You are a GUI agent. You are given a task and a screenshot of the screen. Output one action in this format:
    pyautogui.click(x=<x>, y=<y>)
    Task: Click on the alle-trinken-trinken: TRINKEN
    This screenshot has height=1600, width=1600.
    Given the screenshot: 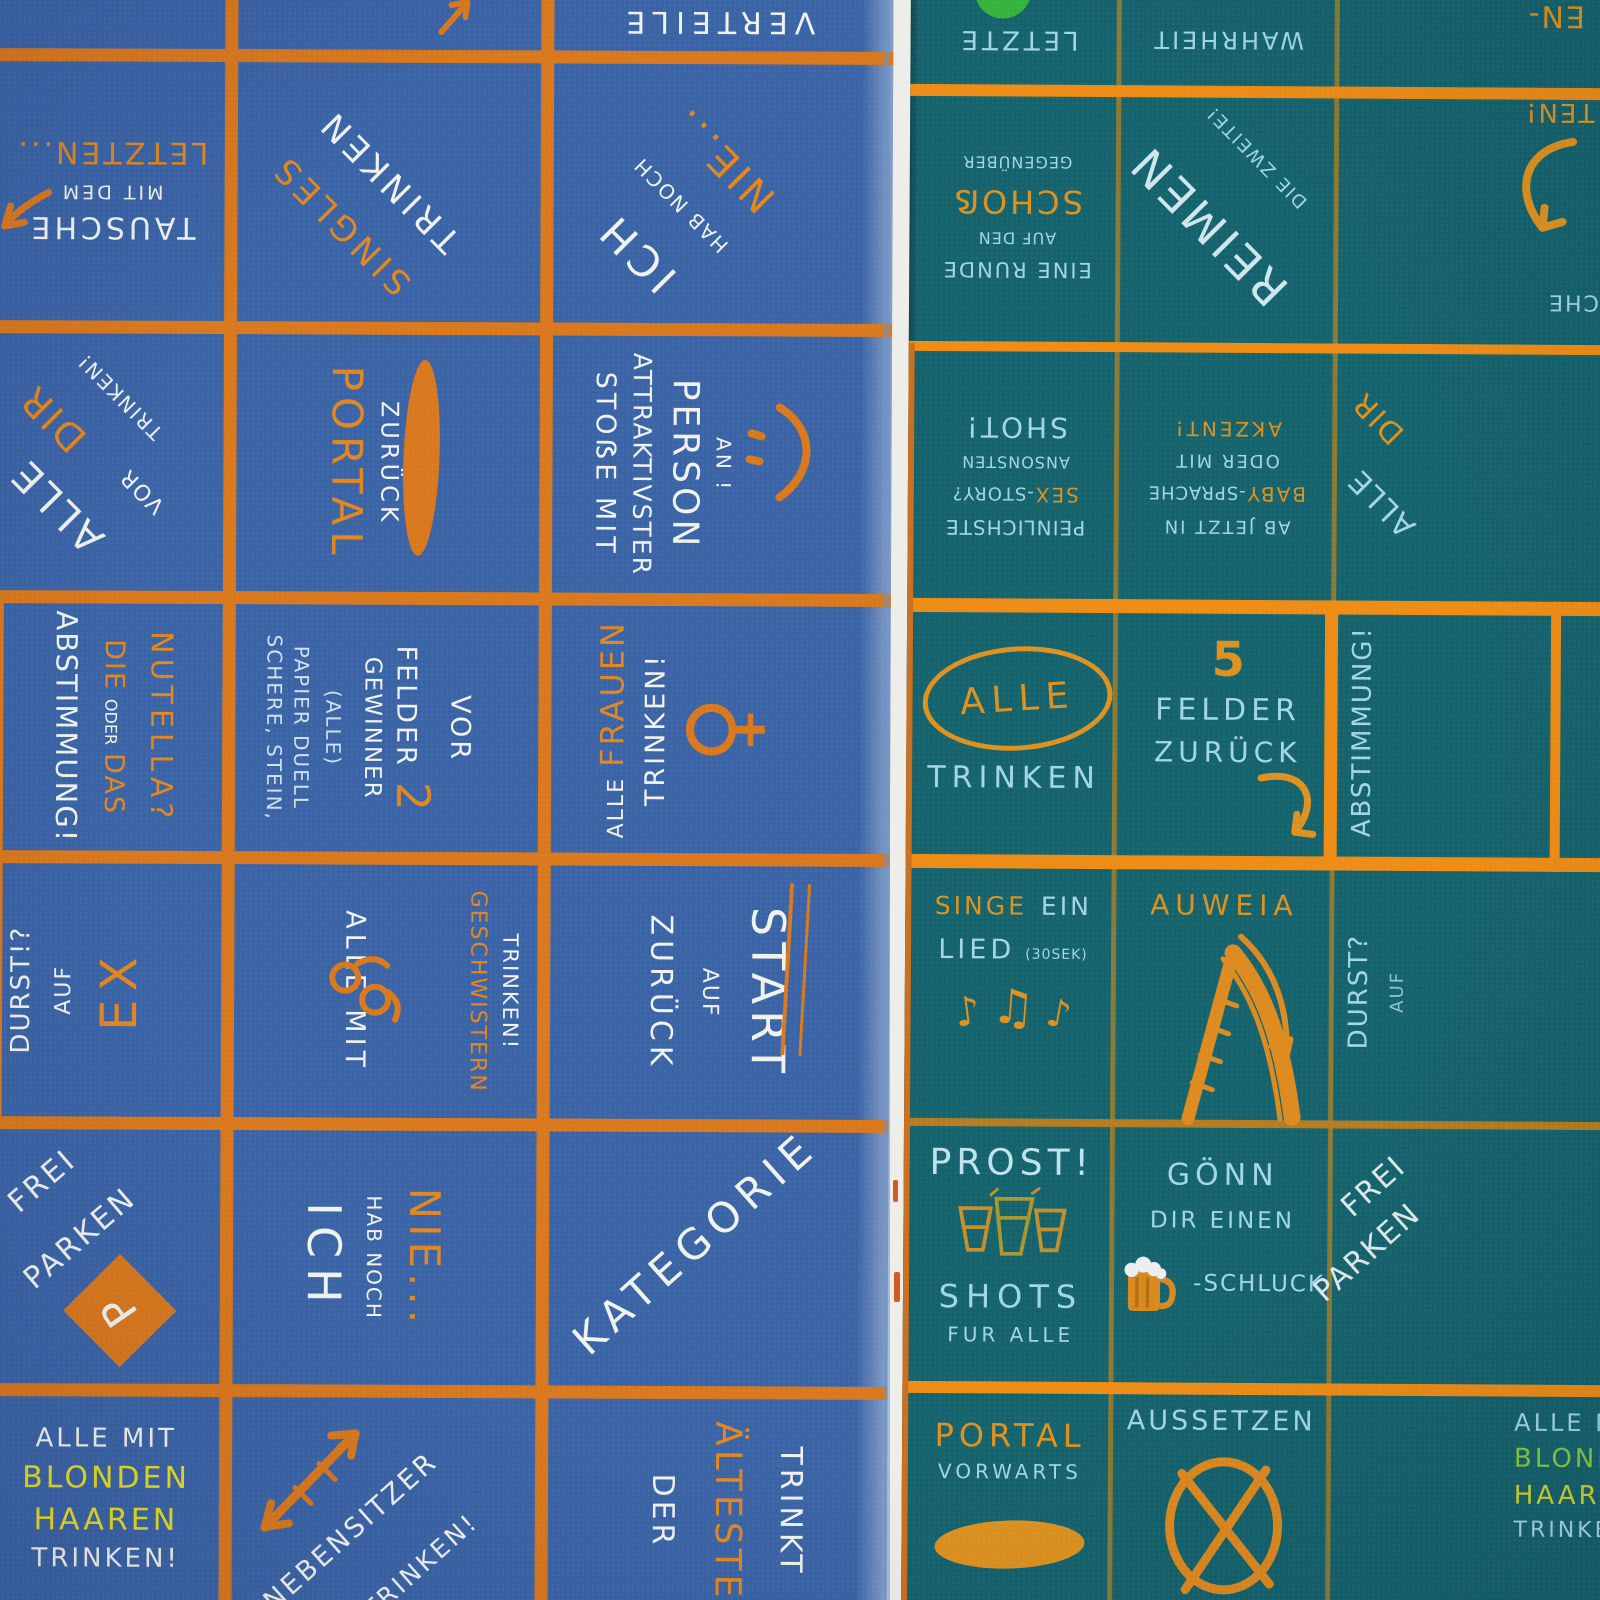 What is the action you would take?
    pyautogui.click(x=1014, y=778)
    